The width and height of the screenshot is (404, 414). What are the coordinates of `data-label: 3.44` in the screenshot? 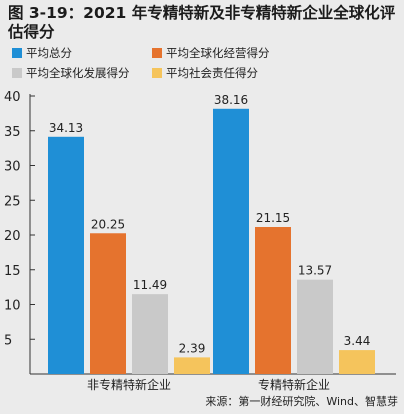 It's located at (357, 341).